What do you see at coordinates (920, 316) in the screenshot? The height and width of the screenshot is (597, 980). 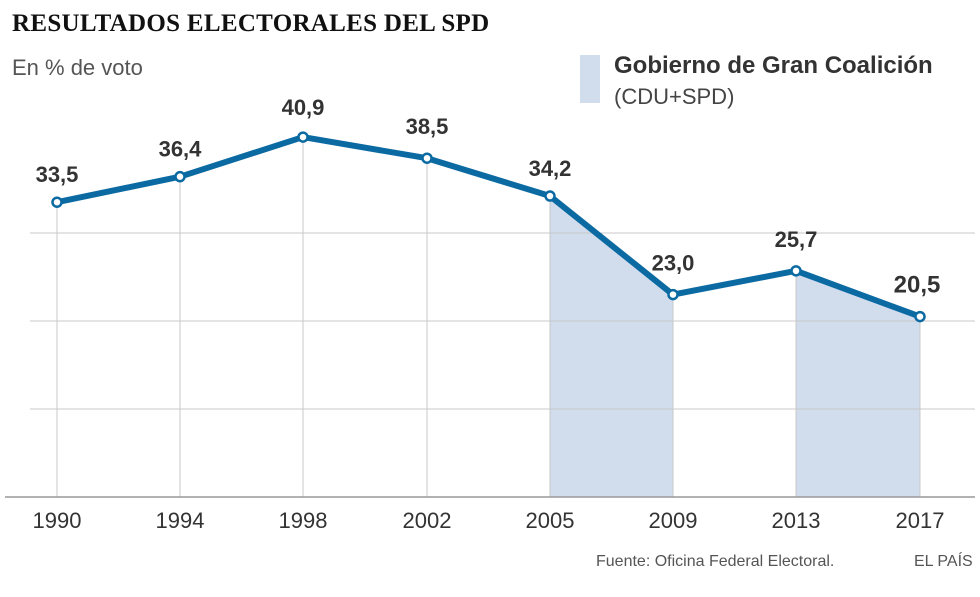 I see `data-point-2017` at bounding box center [920, 316].